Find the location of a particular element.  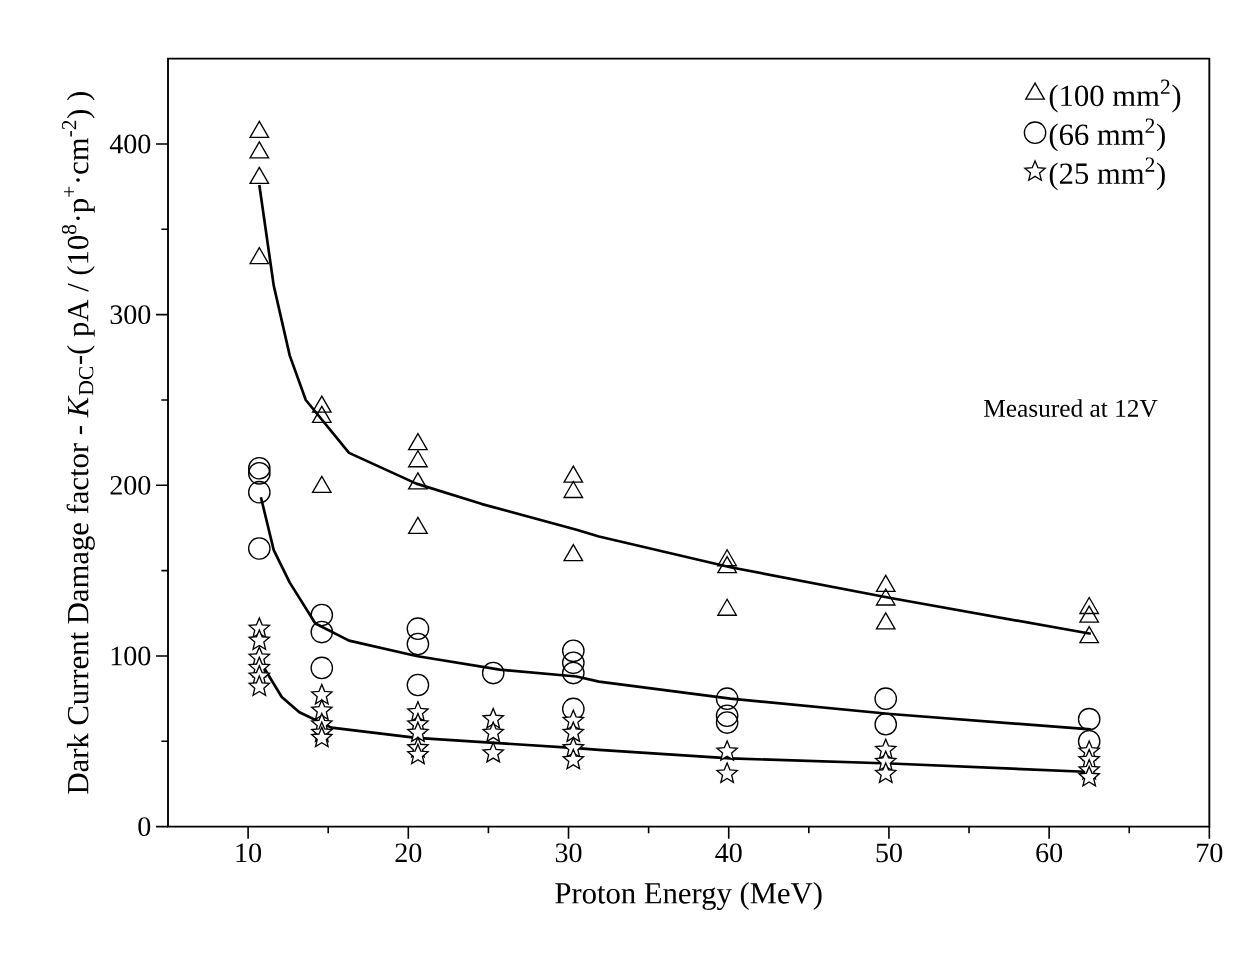

x-tick-label: 40 is located at coordinates (728, 853).